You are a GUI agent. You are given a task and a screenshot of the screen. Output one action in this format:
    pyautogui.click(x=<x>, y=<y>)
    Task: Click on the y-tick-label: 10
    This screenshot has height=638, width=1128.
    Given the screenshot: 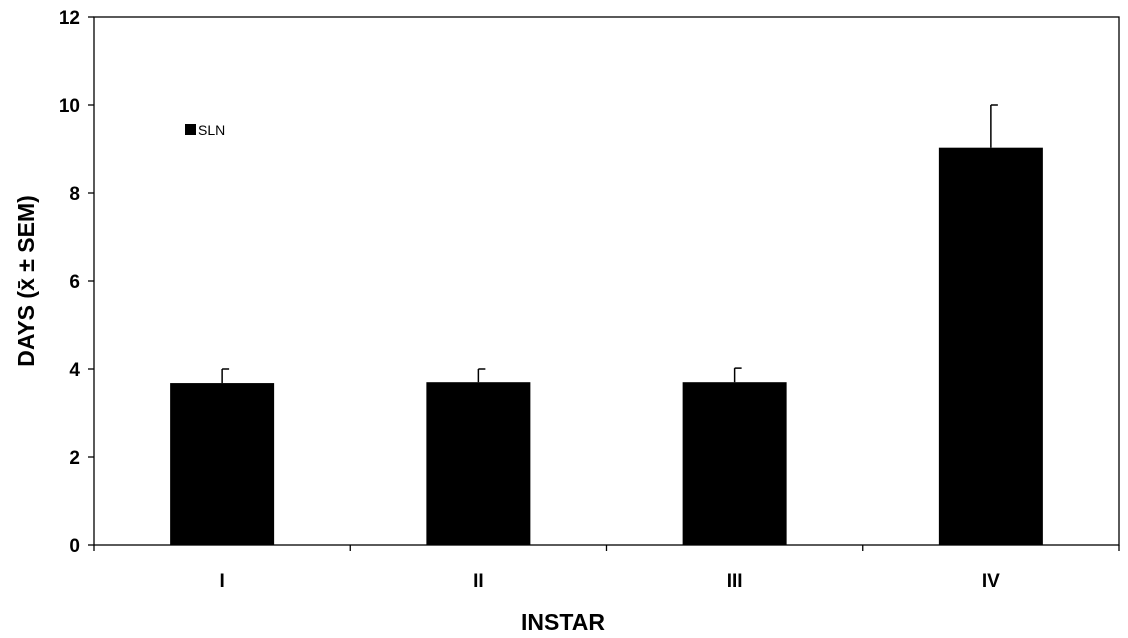 What is the action you would take?
    pyautogui.click(x=69, y=106)
    